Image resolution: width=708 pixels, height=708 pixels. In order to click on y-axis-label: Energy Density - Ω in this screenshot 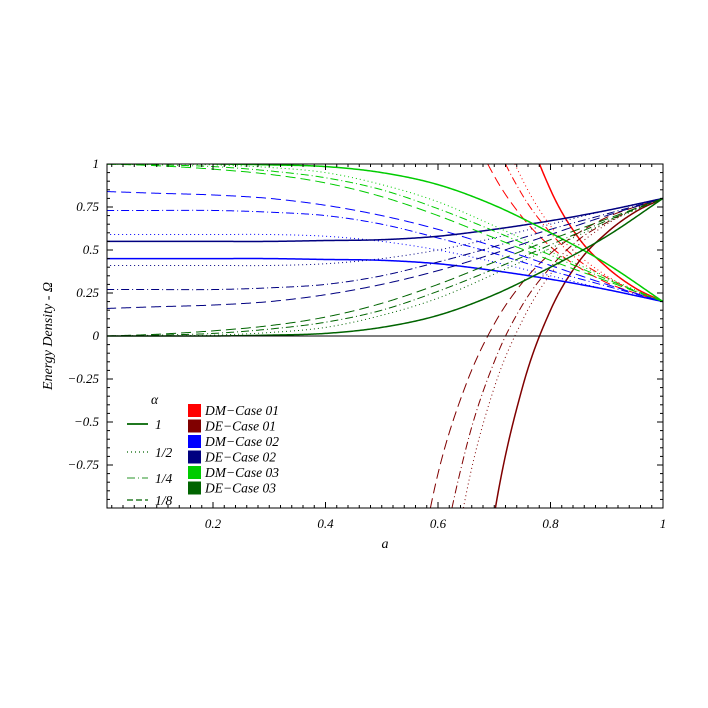, I will do `click(48, 336)`.